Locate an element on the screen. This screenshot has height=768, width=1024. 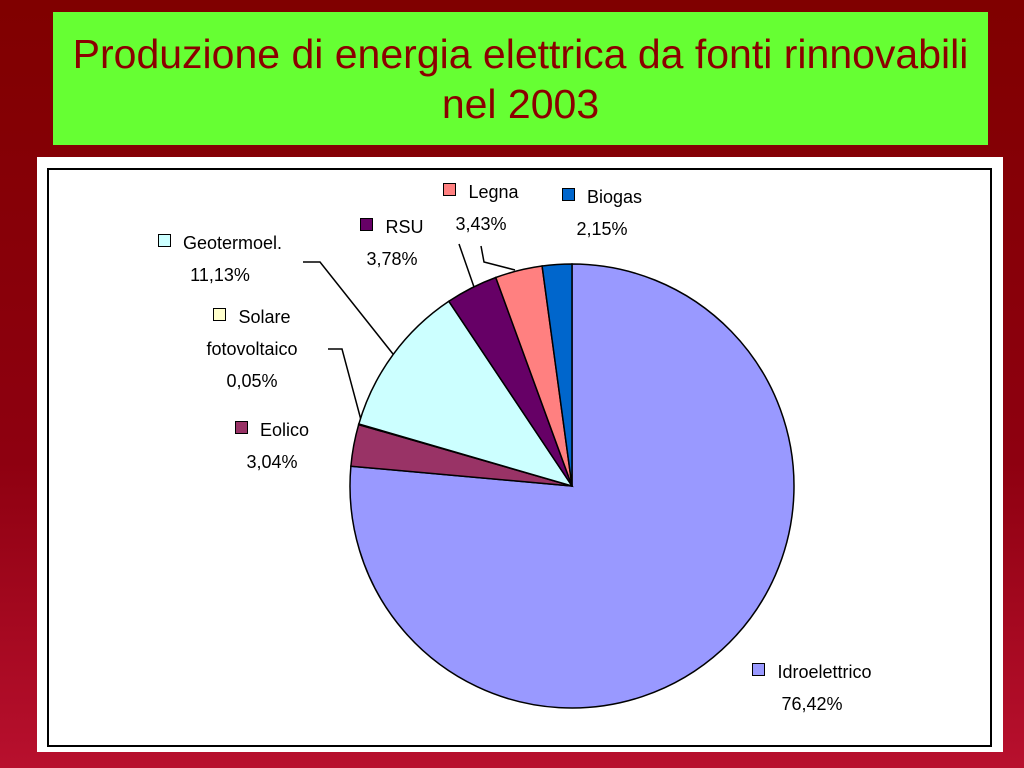
legend-entry: Solare fotovoltaico is located at coordinates (252, 333).